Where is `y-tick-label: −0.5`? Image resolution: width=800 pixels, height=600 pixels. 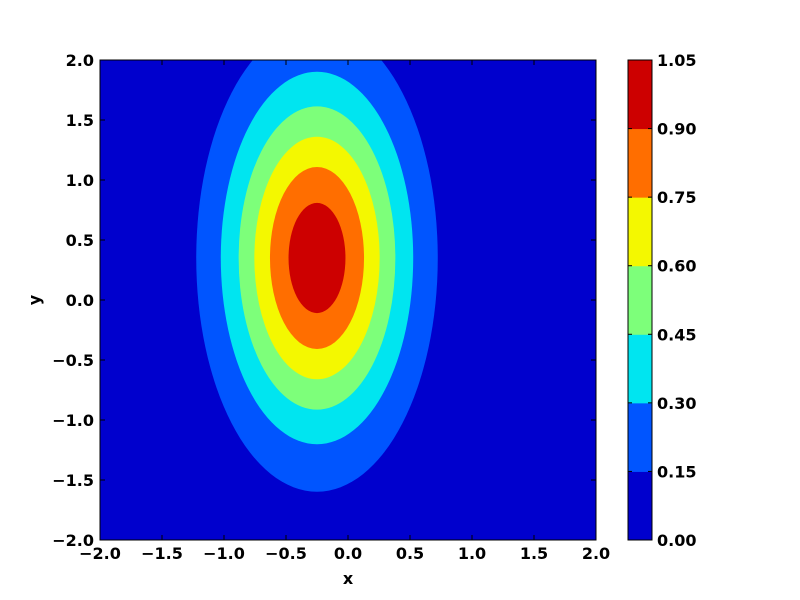
y-tick-label: −0.5 is located at coordinates (73, 360).